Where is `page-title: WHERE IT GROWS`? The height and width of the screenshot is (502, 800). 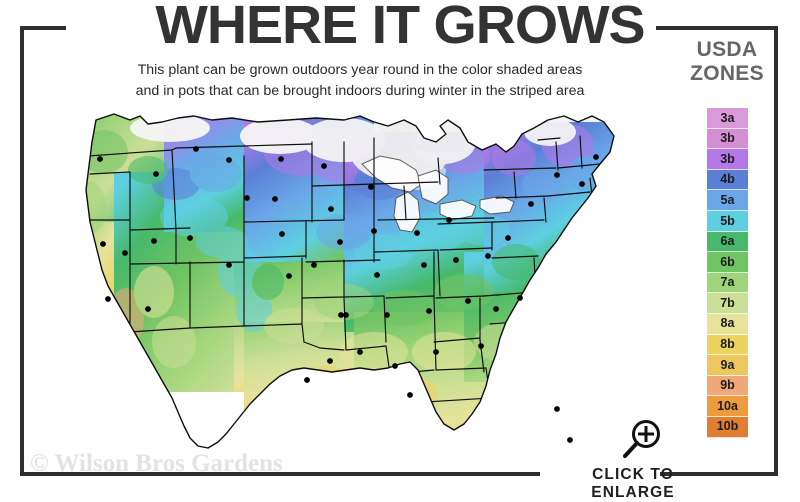
page-title: WHERE IT GROWS is located at coordinates (400, 27).